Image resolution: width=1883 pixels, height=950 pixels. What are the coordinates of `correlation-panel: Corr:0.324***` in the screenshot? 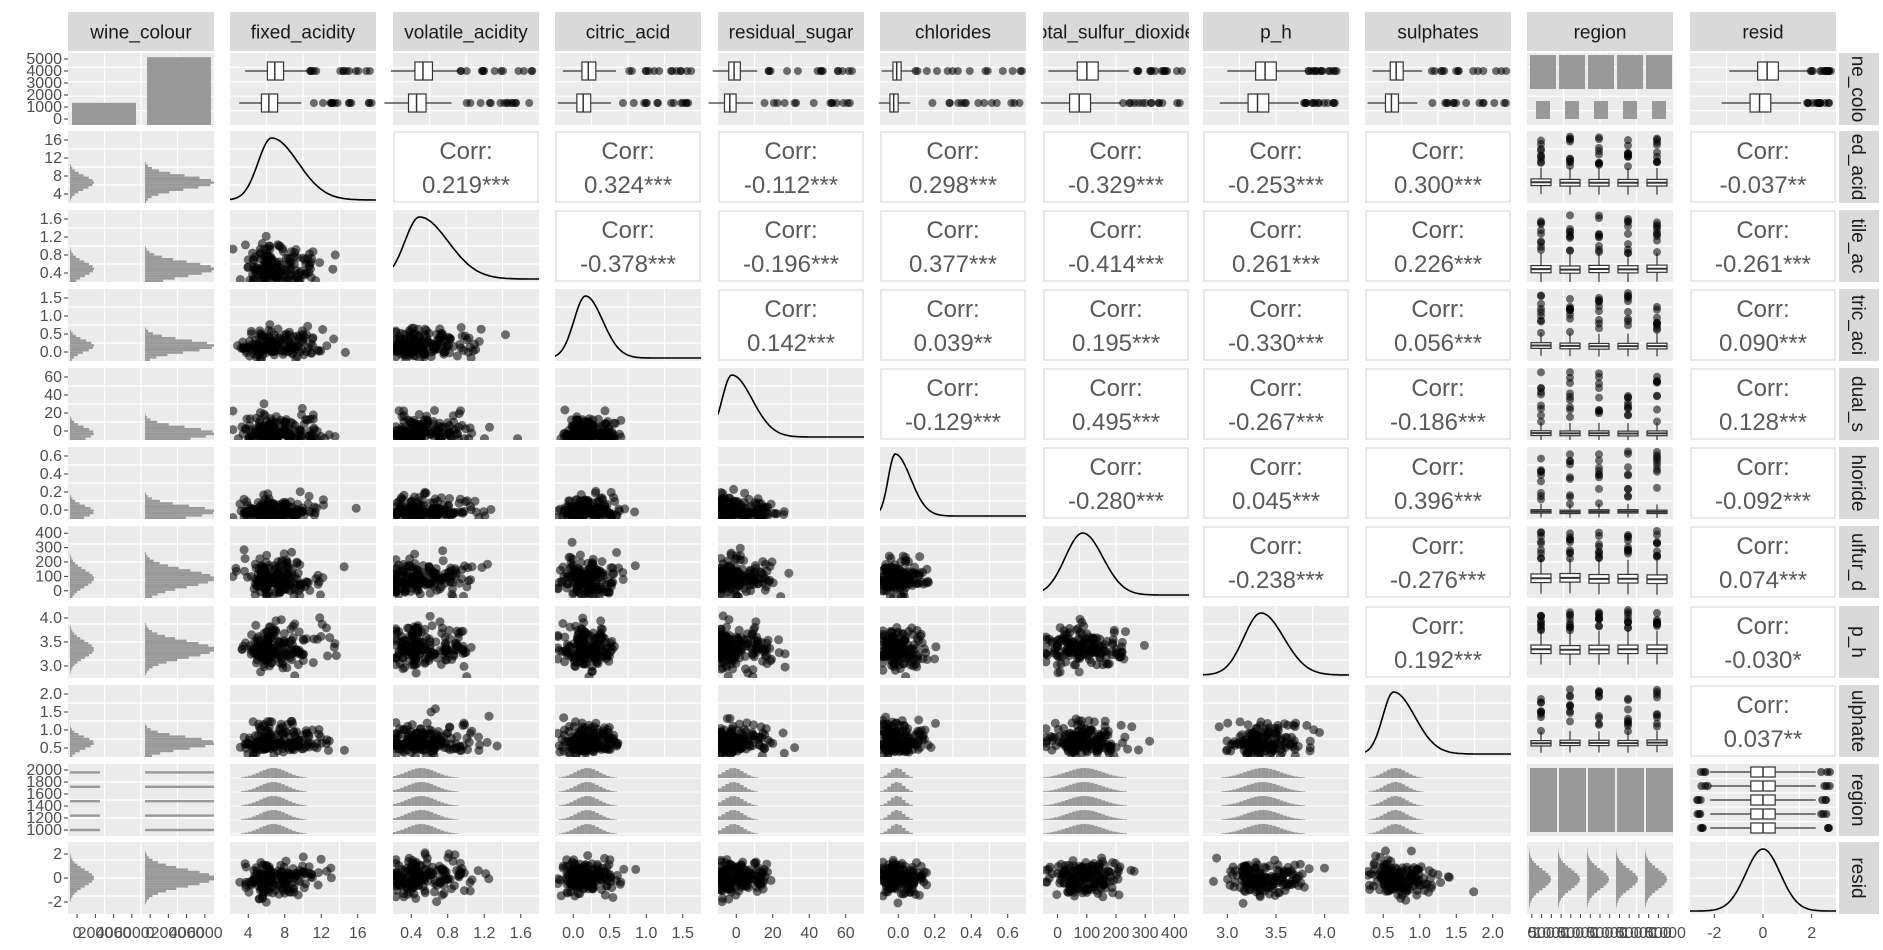 It's located at (628, 167).